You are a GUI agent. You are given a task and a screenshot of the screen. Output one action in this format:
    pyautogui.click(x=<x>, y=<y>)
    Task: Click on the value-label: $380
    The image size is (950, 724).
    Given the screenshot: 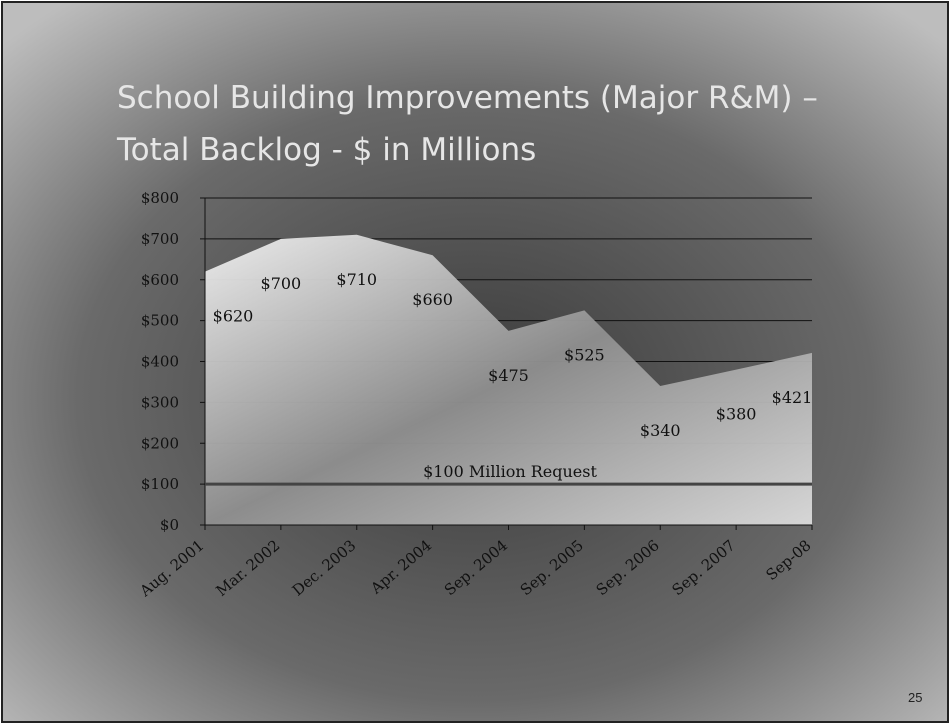 What is the action you would take?
    pyautogui.click(x=736, y=414)
    